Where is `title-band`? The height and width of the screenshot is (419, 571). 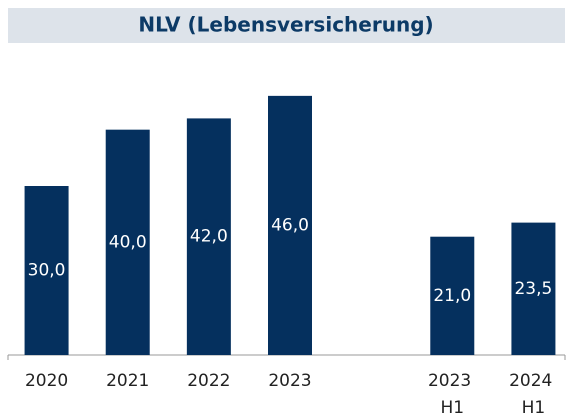 title-band is located at coordinates (286, 25).